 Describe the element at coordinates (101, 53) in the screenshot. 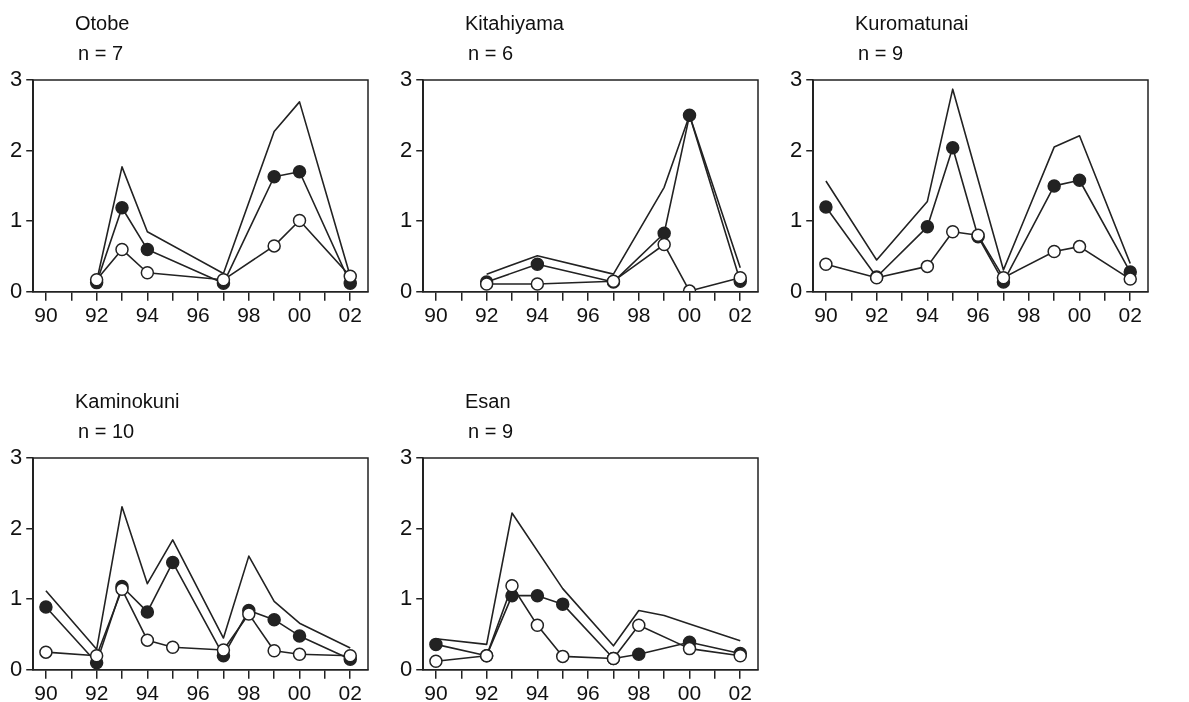

I see `chart-subtitle: n = 7` at that location.